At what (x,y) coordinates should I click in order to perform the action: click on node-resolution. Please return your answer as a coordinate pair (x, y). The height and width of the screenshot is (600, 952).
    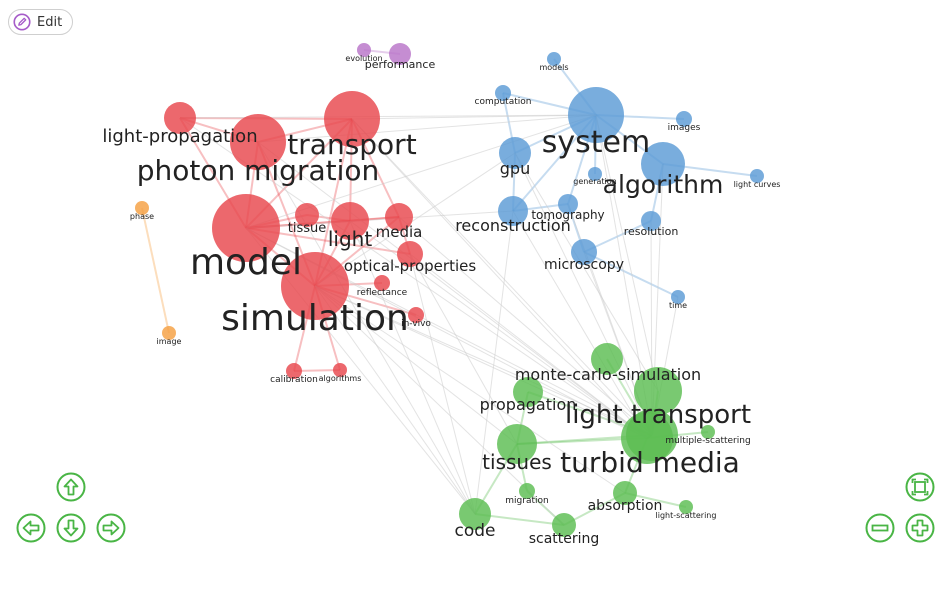
    Looking at the image, I should click on (651, 221).